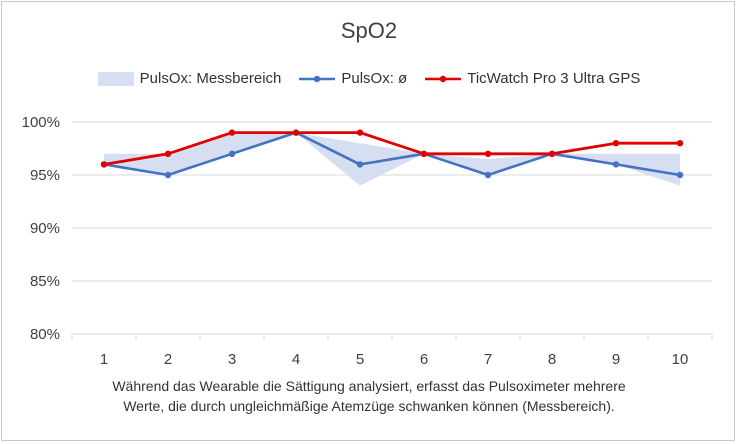  I want to click on x-tick-label: 5, so click(360, 359).